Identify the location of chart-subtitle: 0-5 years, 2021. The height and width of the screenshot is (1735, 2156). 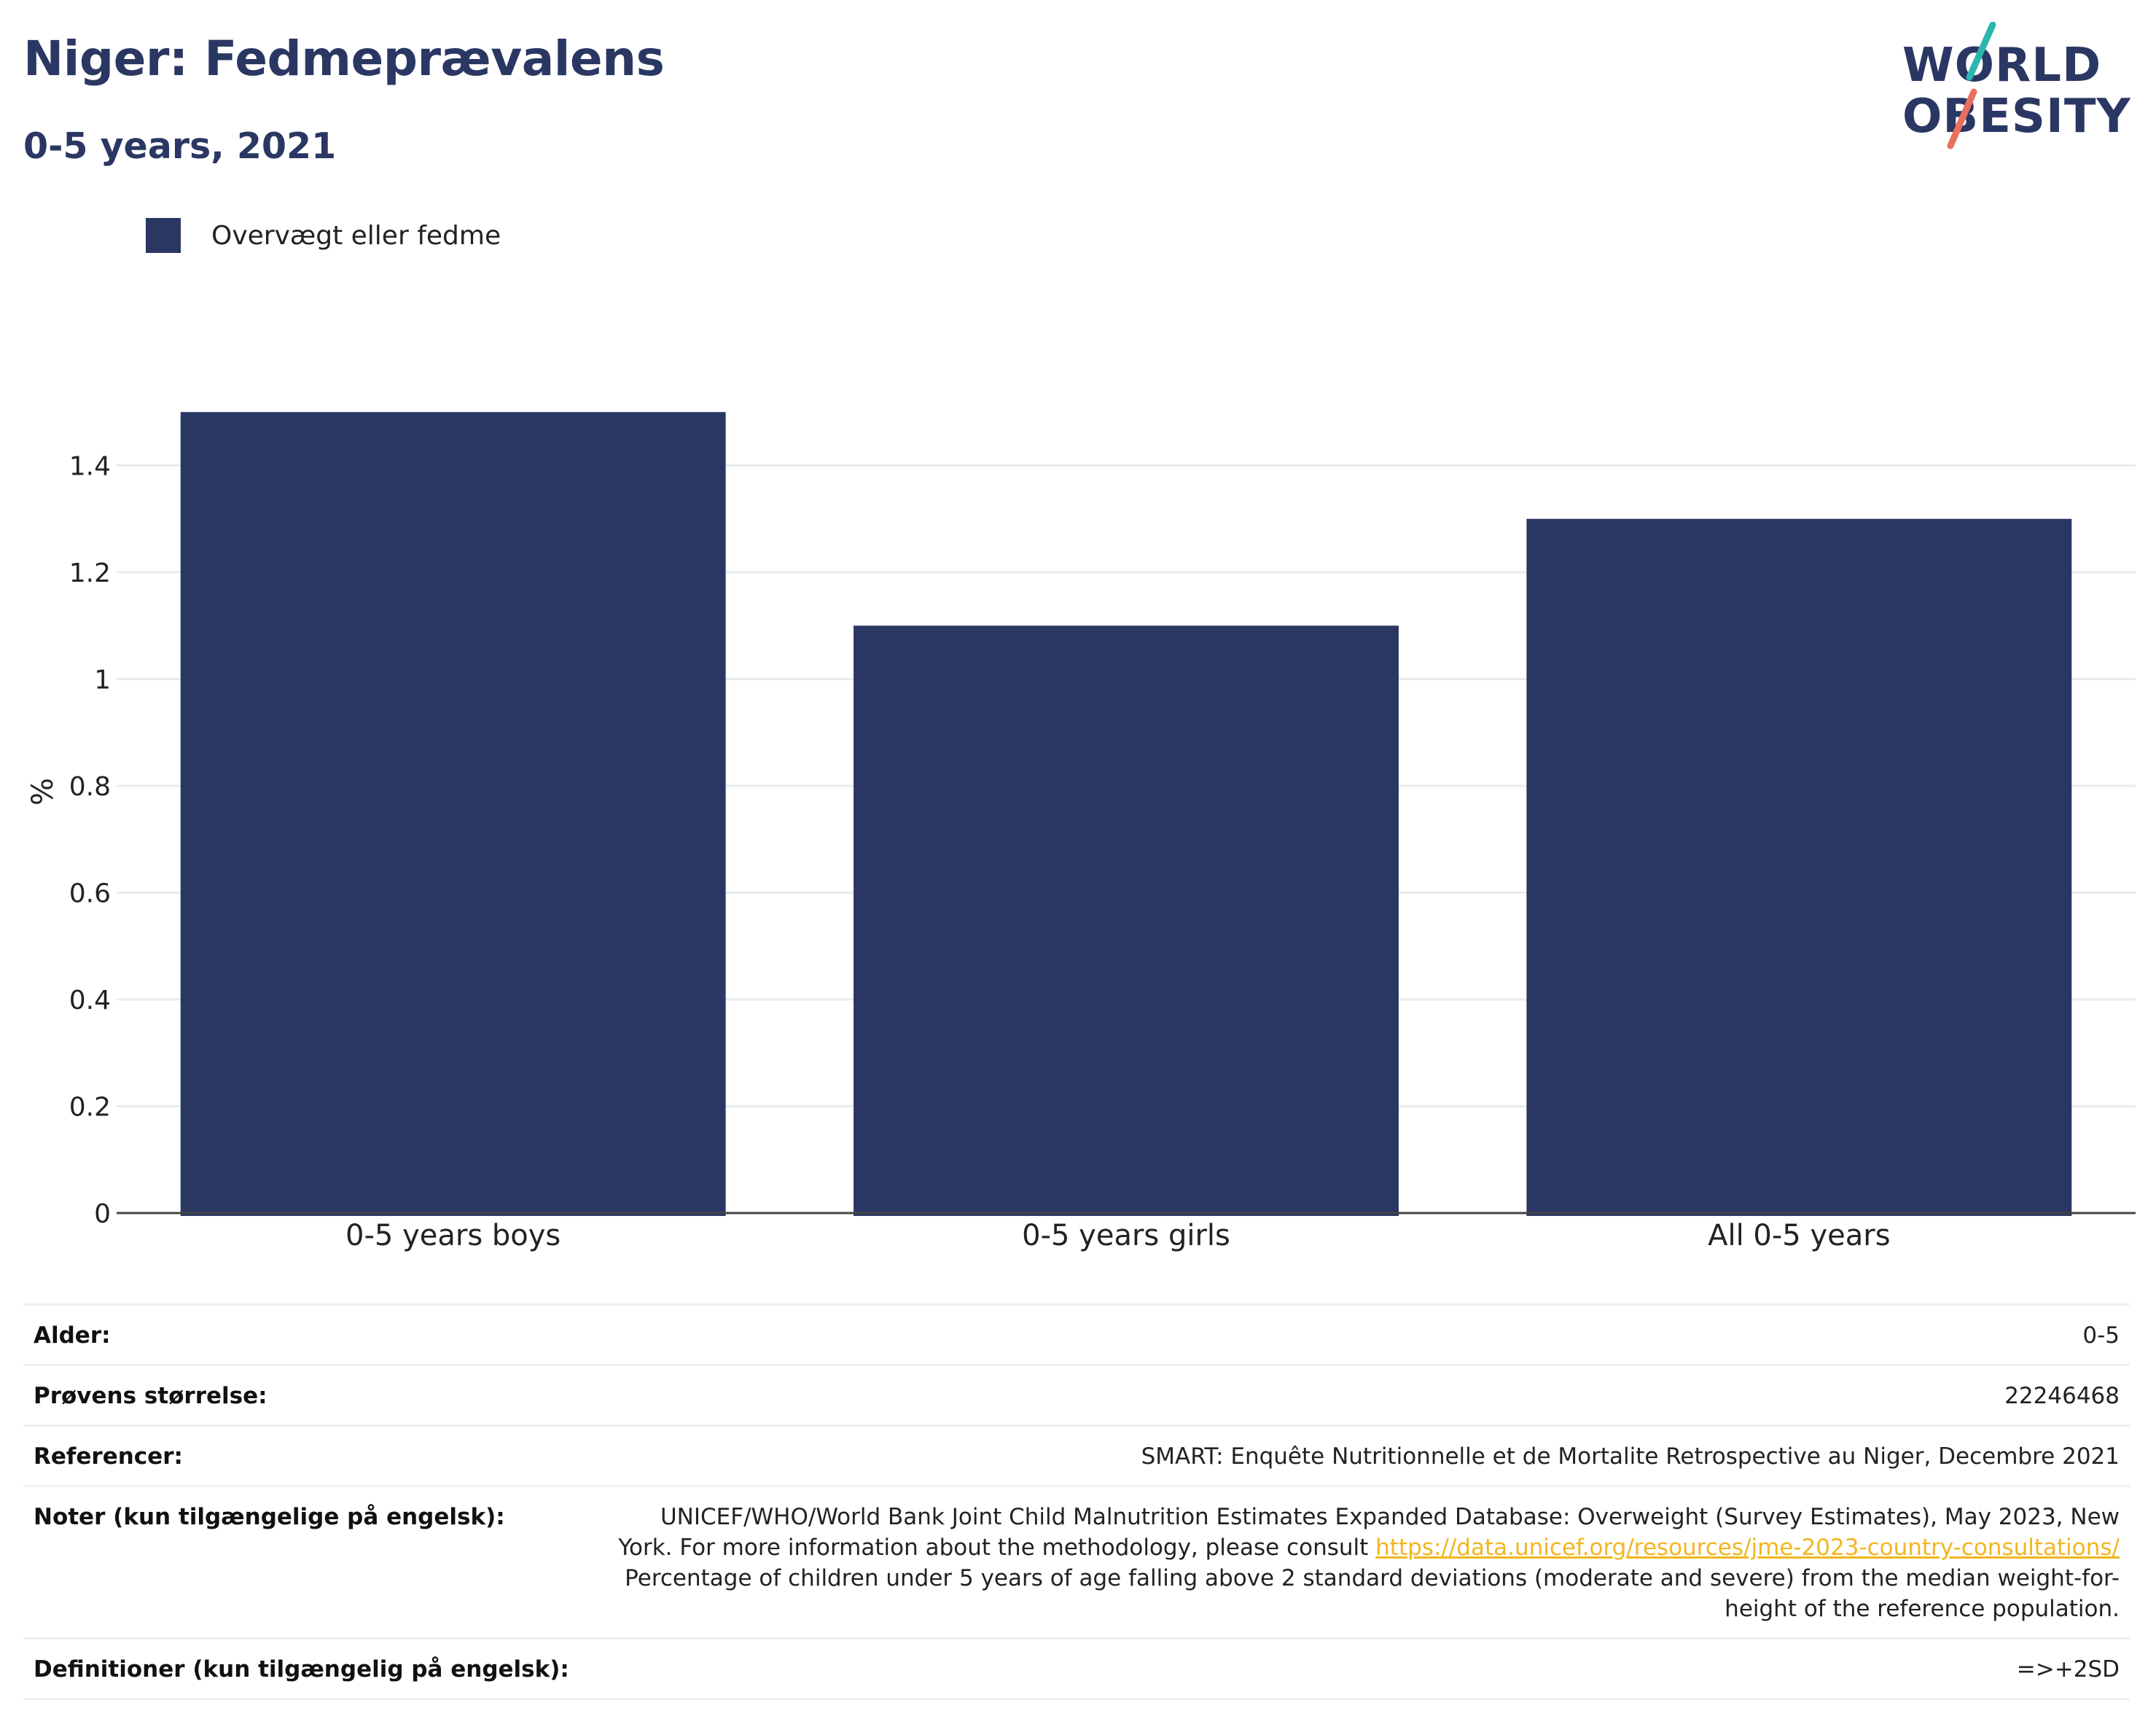
(180, 146).